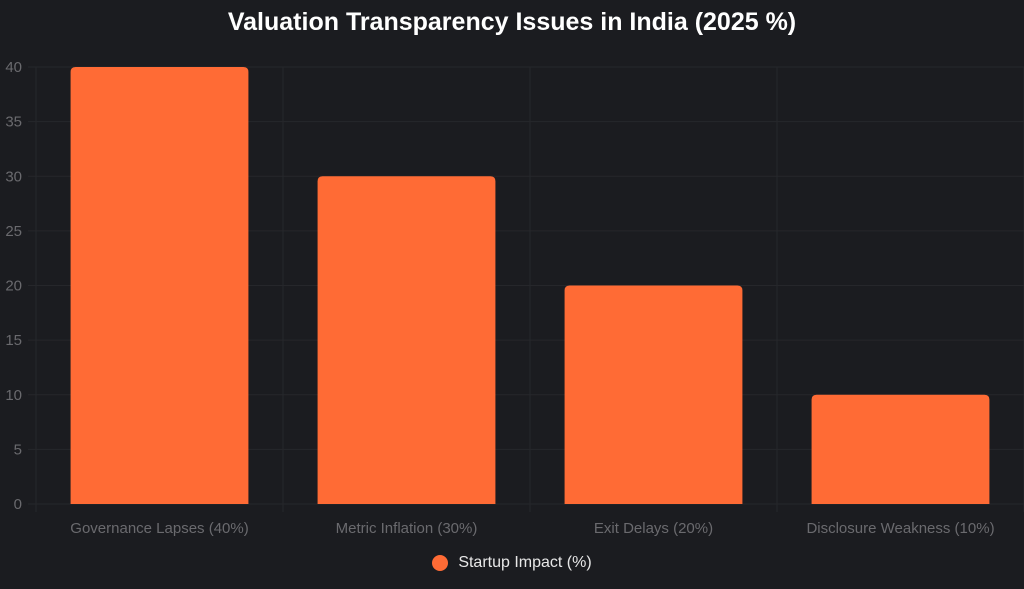  I want to click on y-tick-label: 25, so click(13, 231).